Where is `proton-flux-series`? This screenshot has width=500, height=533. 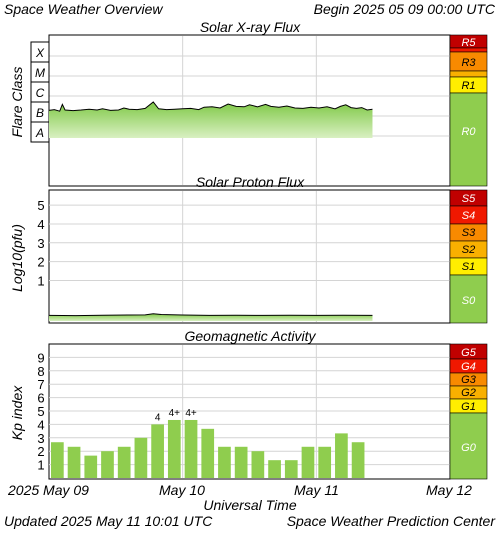
proton-flux-series is located at coordinates (210, 317).